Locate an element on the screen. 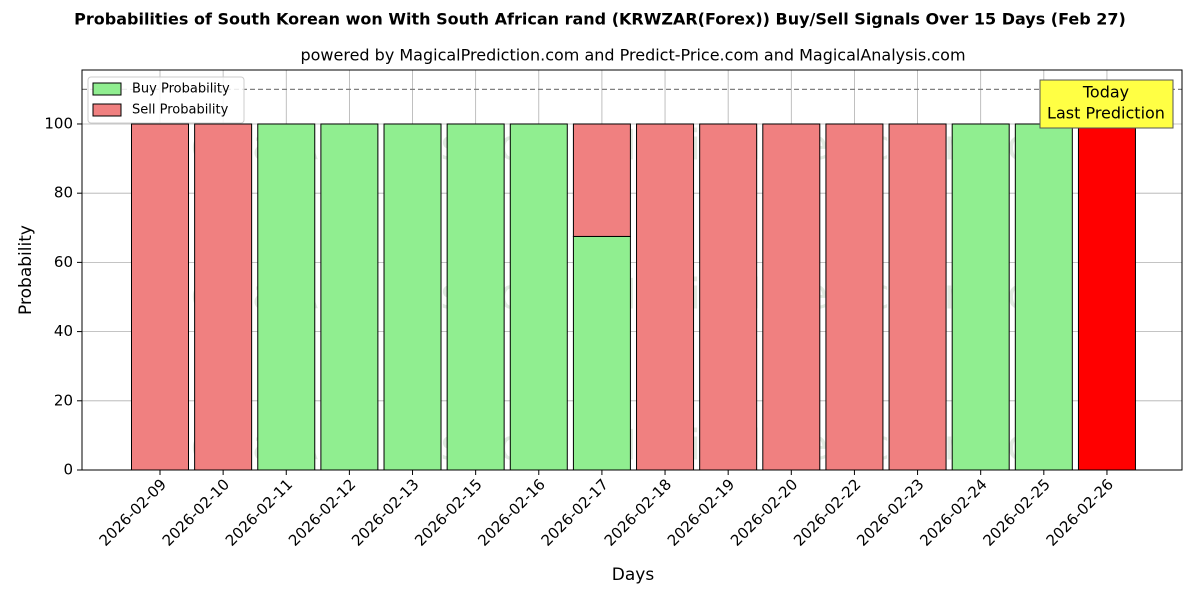  x-axis-label: Days is located at coordinates (633, 575).